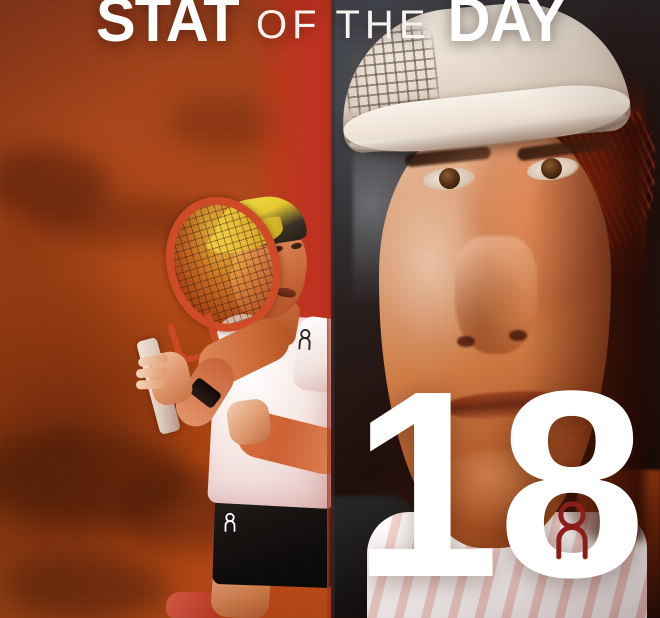 This screenshot has height=618, width=660. Describe the element at coordinates (249, 422) in the screenshot. I see `player-fist` at that location.